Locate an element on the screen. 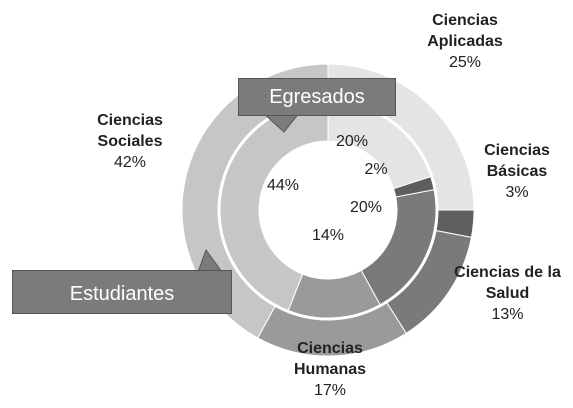 This screenshot has width=573, height=408. category-label: Ciencias Básicas 3% is located at coordinates (517, 171).